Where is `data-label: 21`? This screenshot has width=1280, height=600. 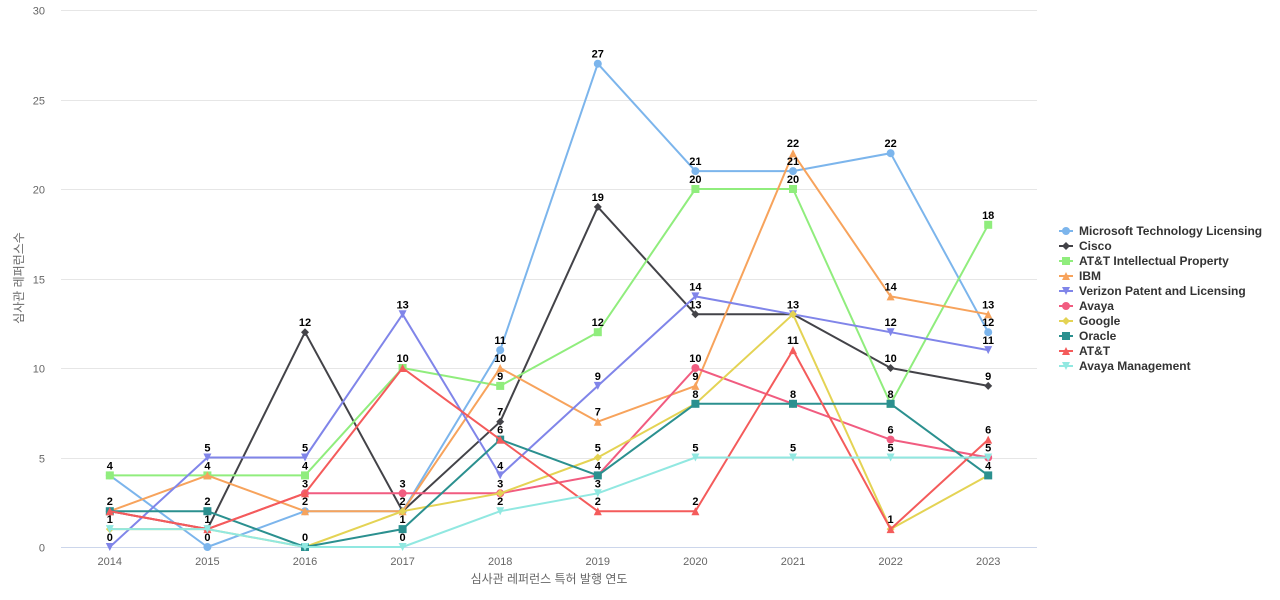
data-label: 21 is located at coordinates (793, 162).